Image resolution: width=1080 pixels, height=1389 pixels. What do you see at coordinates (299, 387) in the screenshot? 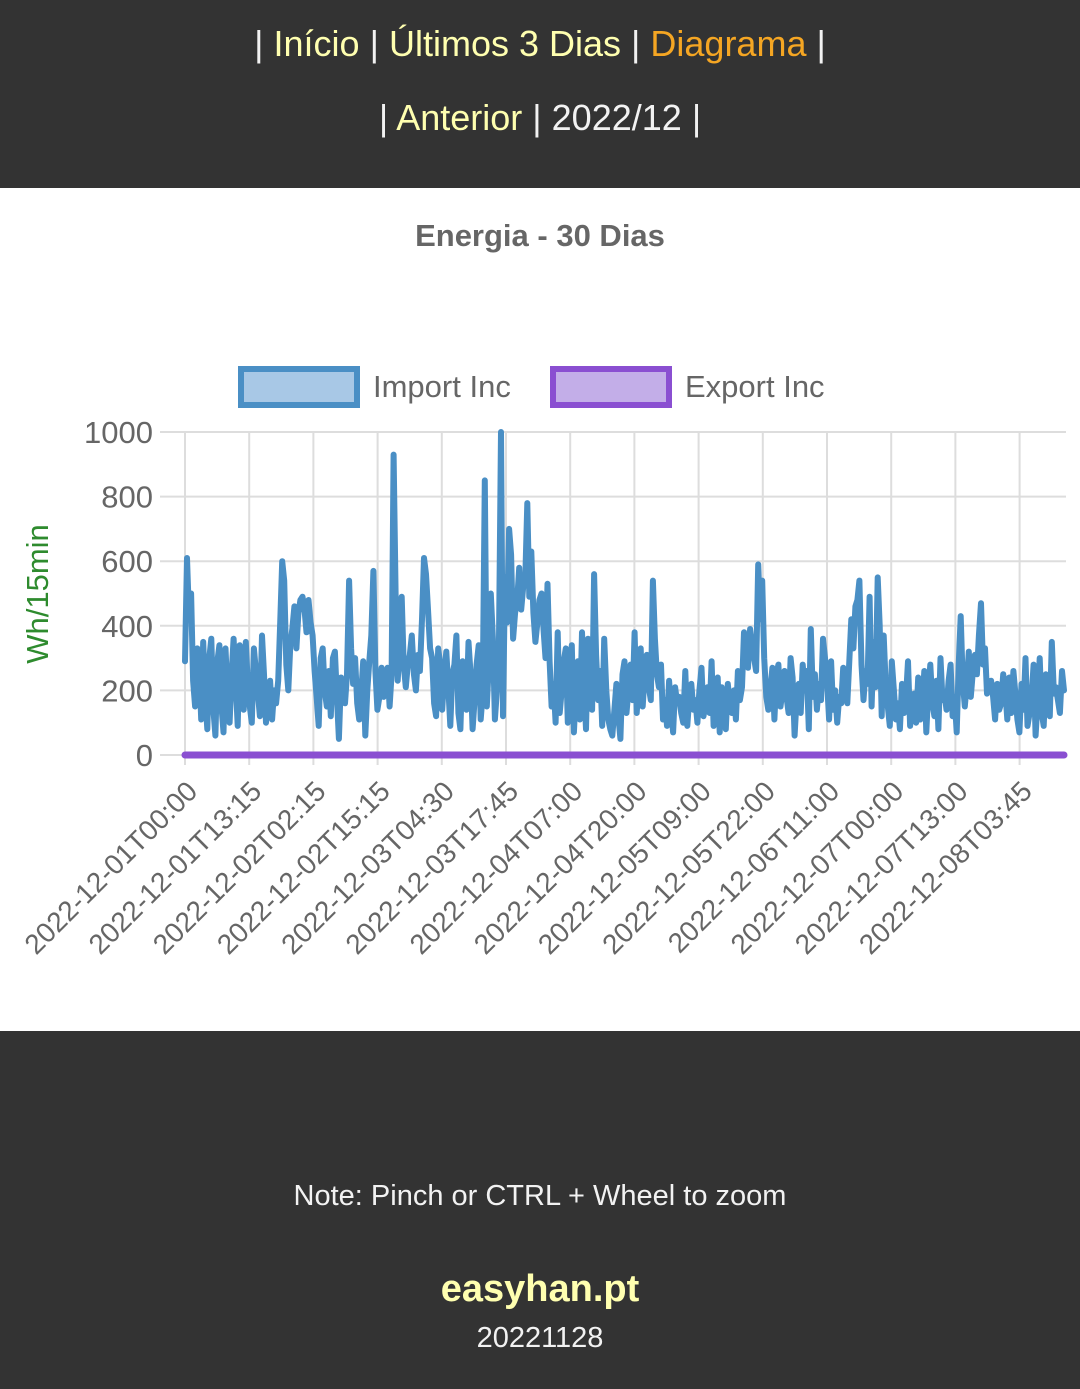
I see `legend-swatch-import` at bounding box center [299, 387].